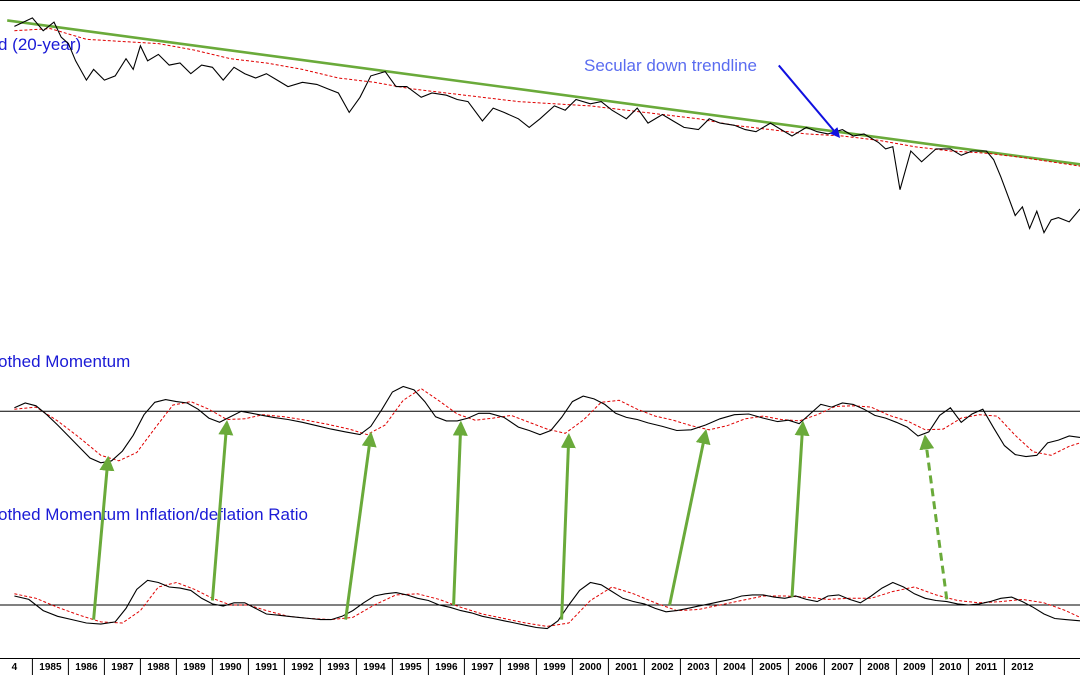 This screenshot has height=675, width=1080. Describe the element at coordinates (934, 517) in the screenshot. I see `dashed-signal-arrow` at that location.